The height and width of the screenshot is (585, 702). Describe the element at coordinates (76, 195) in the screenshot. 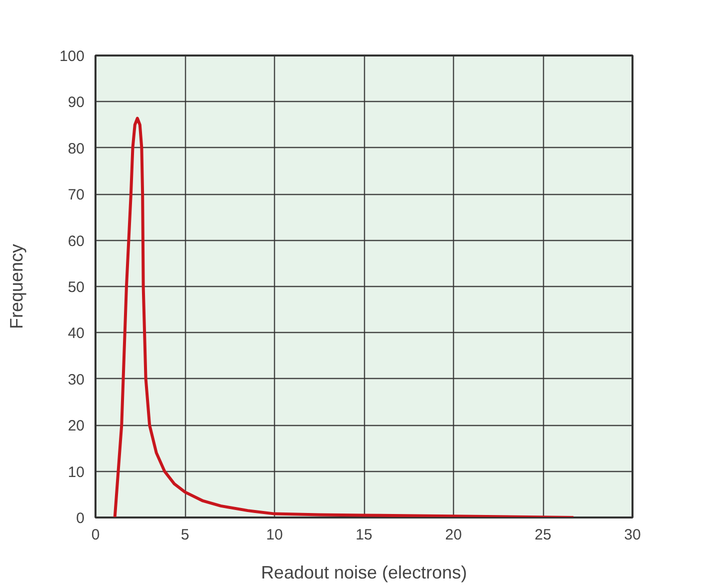

I see `y-tick-label: 70` at that location.